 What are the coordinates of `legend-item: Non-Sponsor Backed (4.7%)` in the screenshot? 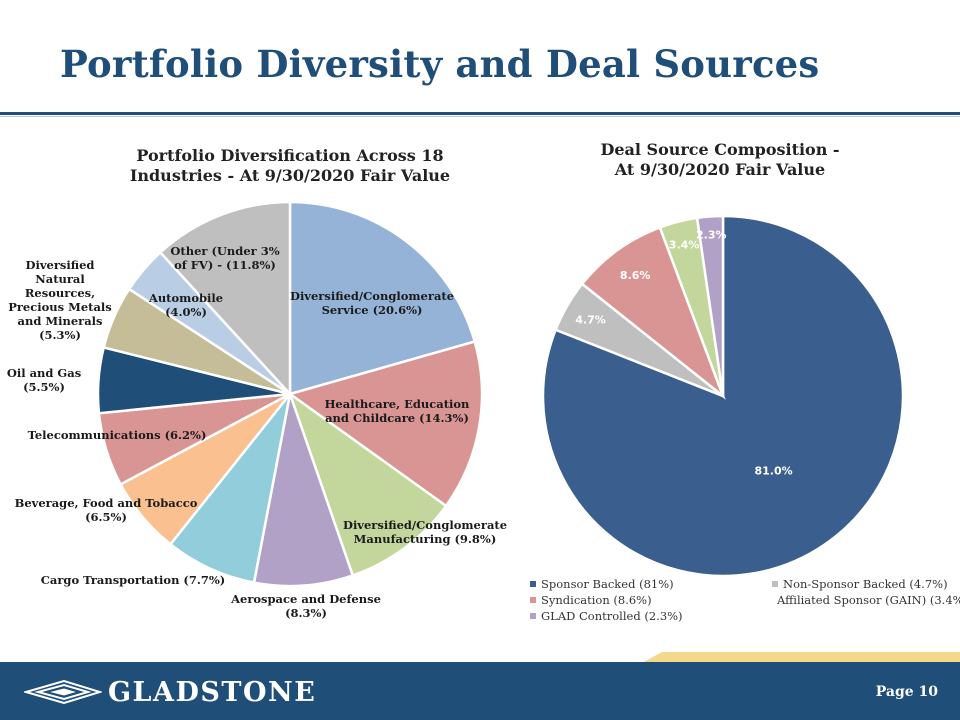 It's located at (866, 583).